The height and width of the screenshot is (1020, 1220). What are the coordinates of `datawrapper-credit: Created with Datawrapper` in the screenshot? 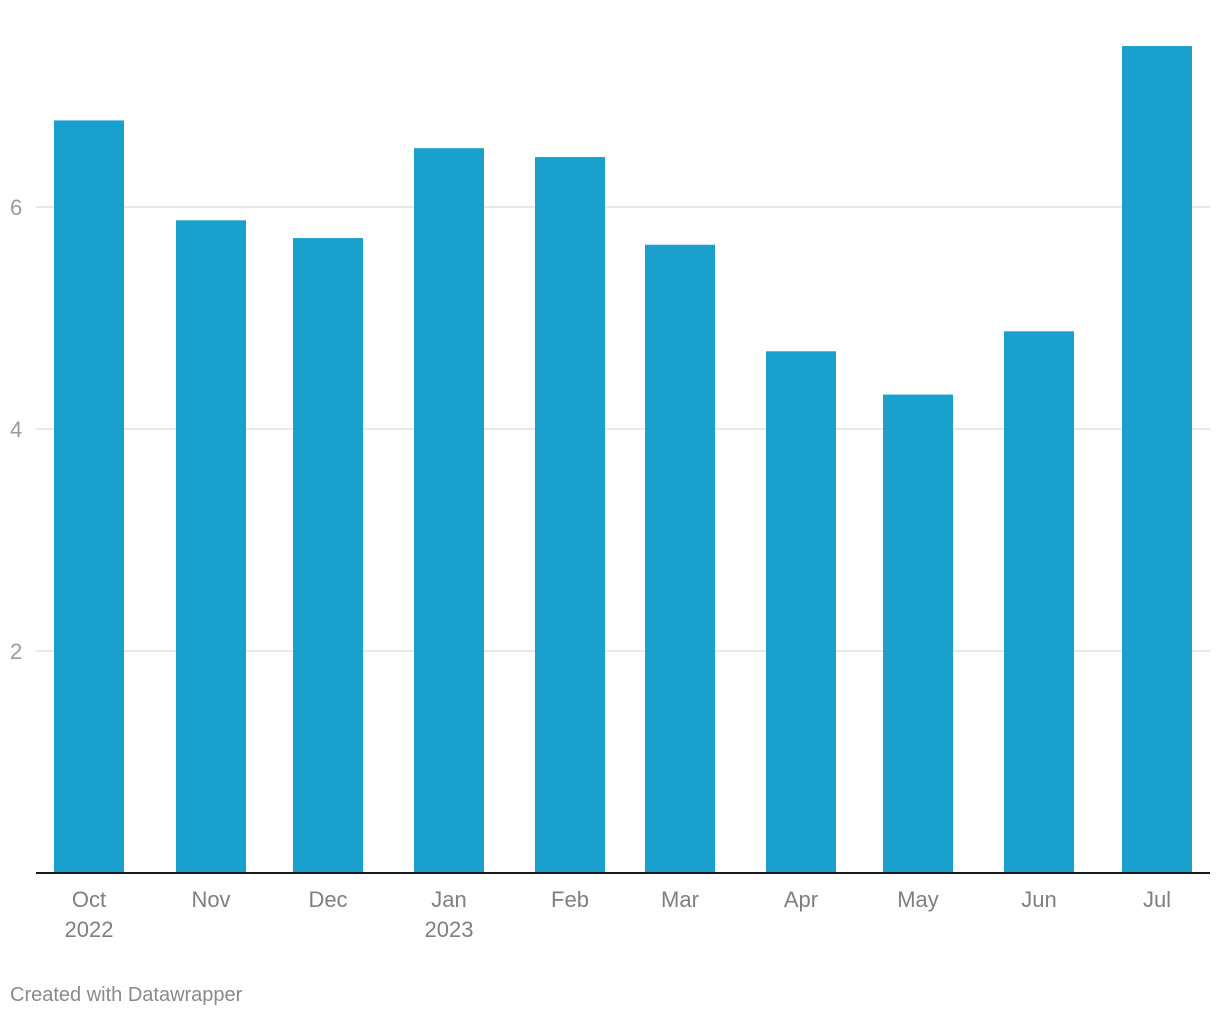 It's located at (126, 995).